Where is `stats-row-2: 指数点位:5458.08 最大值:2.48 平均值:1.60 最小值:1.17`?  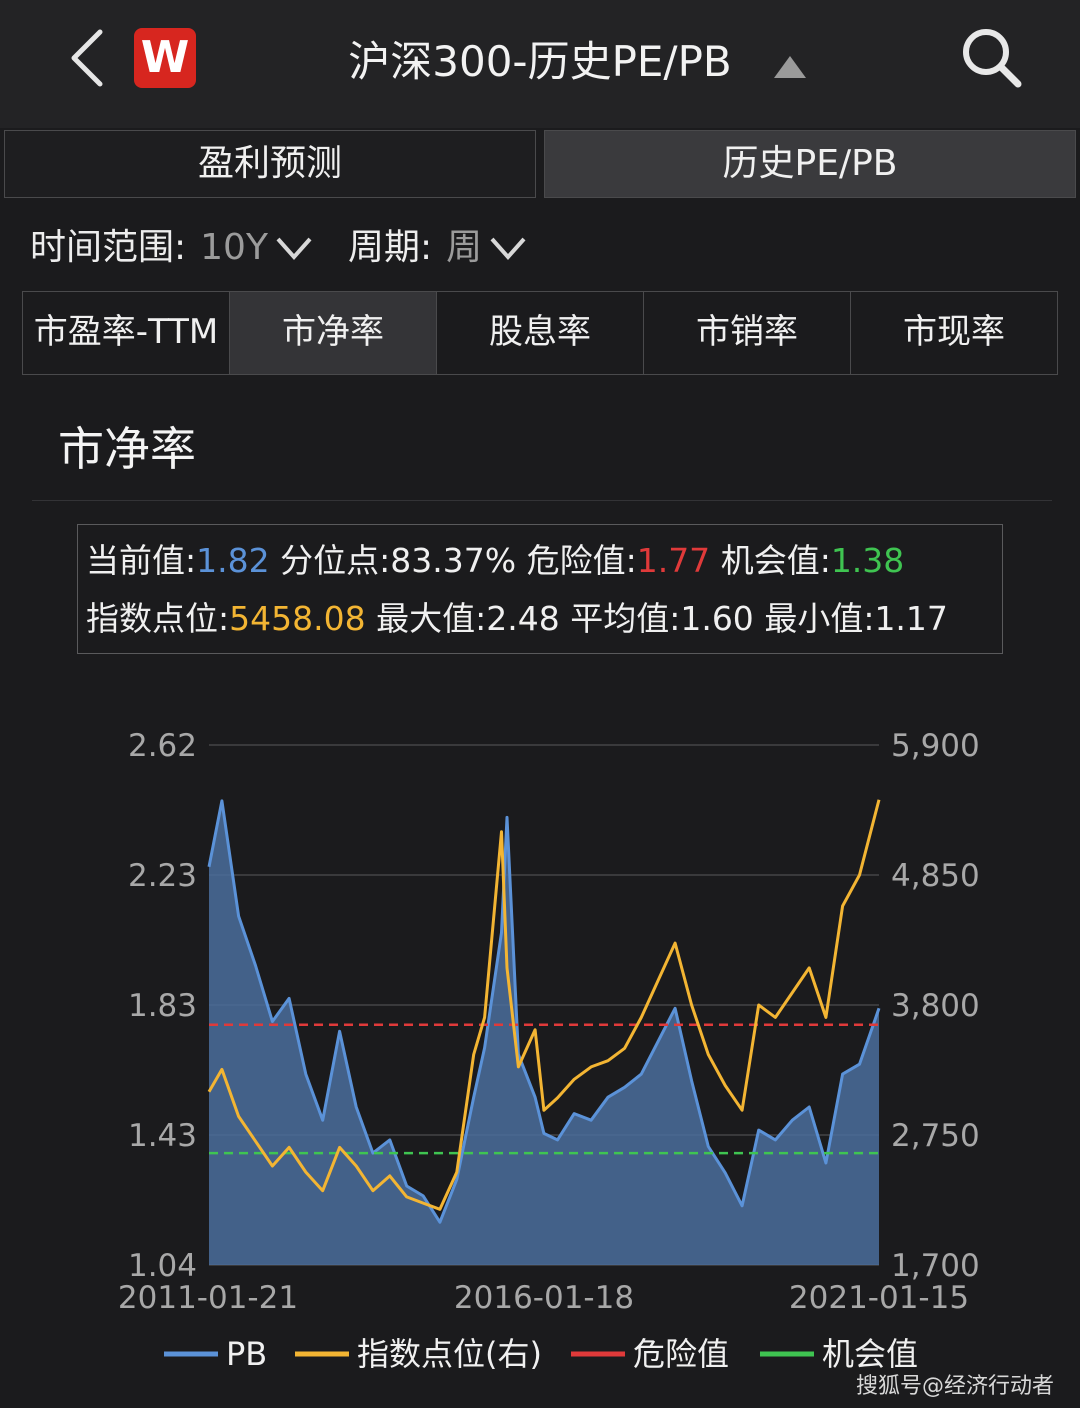 stats-row-2: 指数点位:5458.08 最大值:2.48 平均值:1.60 最小值:1.17 is located at coordinates (517, 619).